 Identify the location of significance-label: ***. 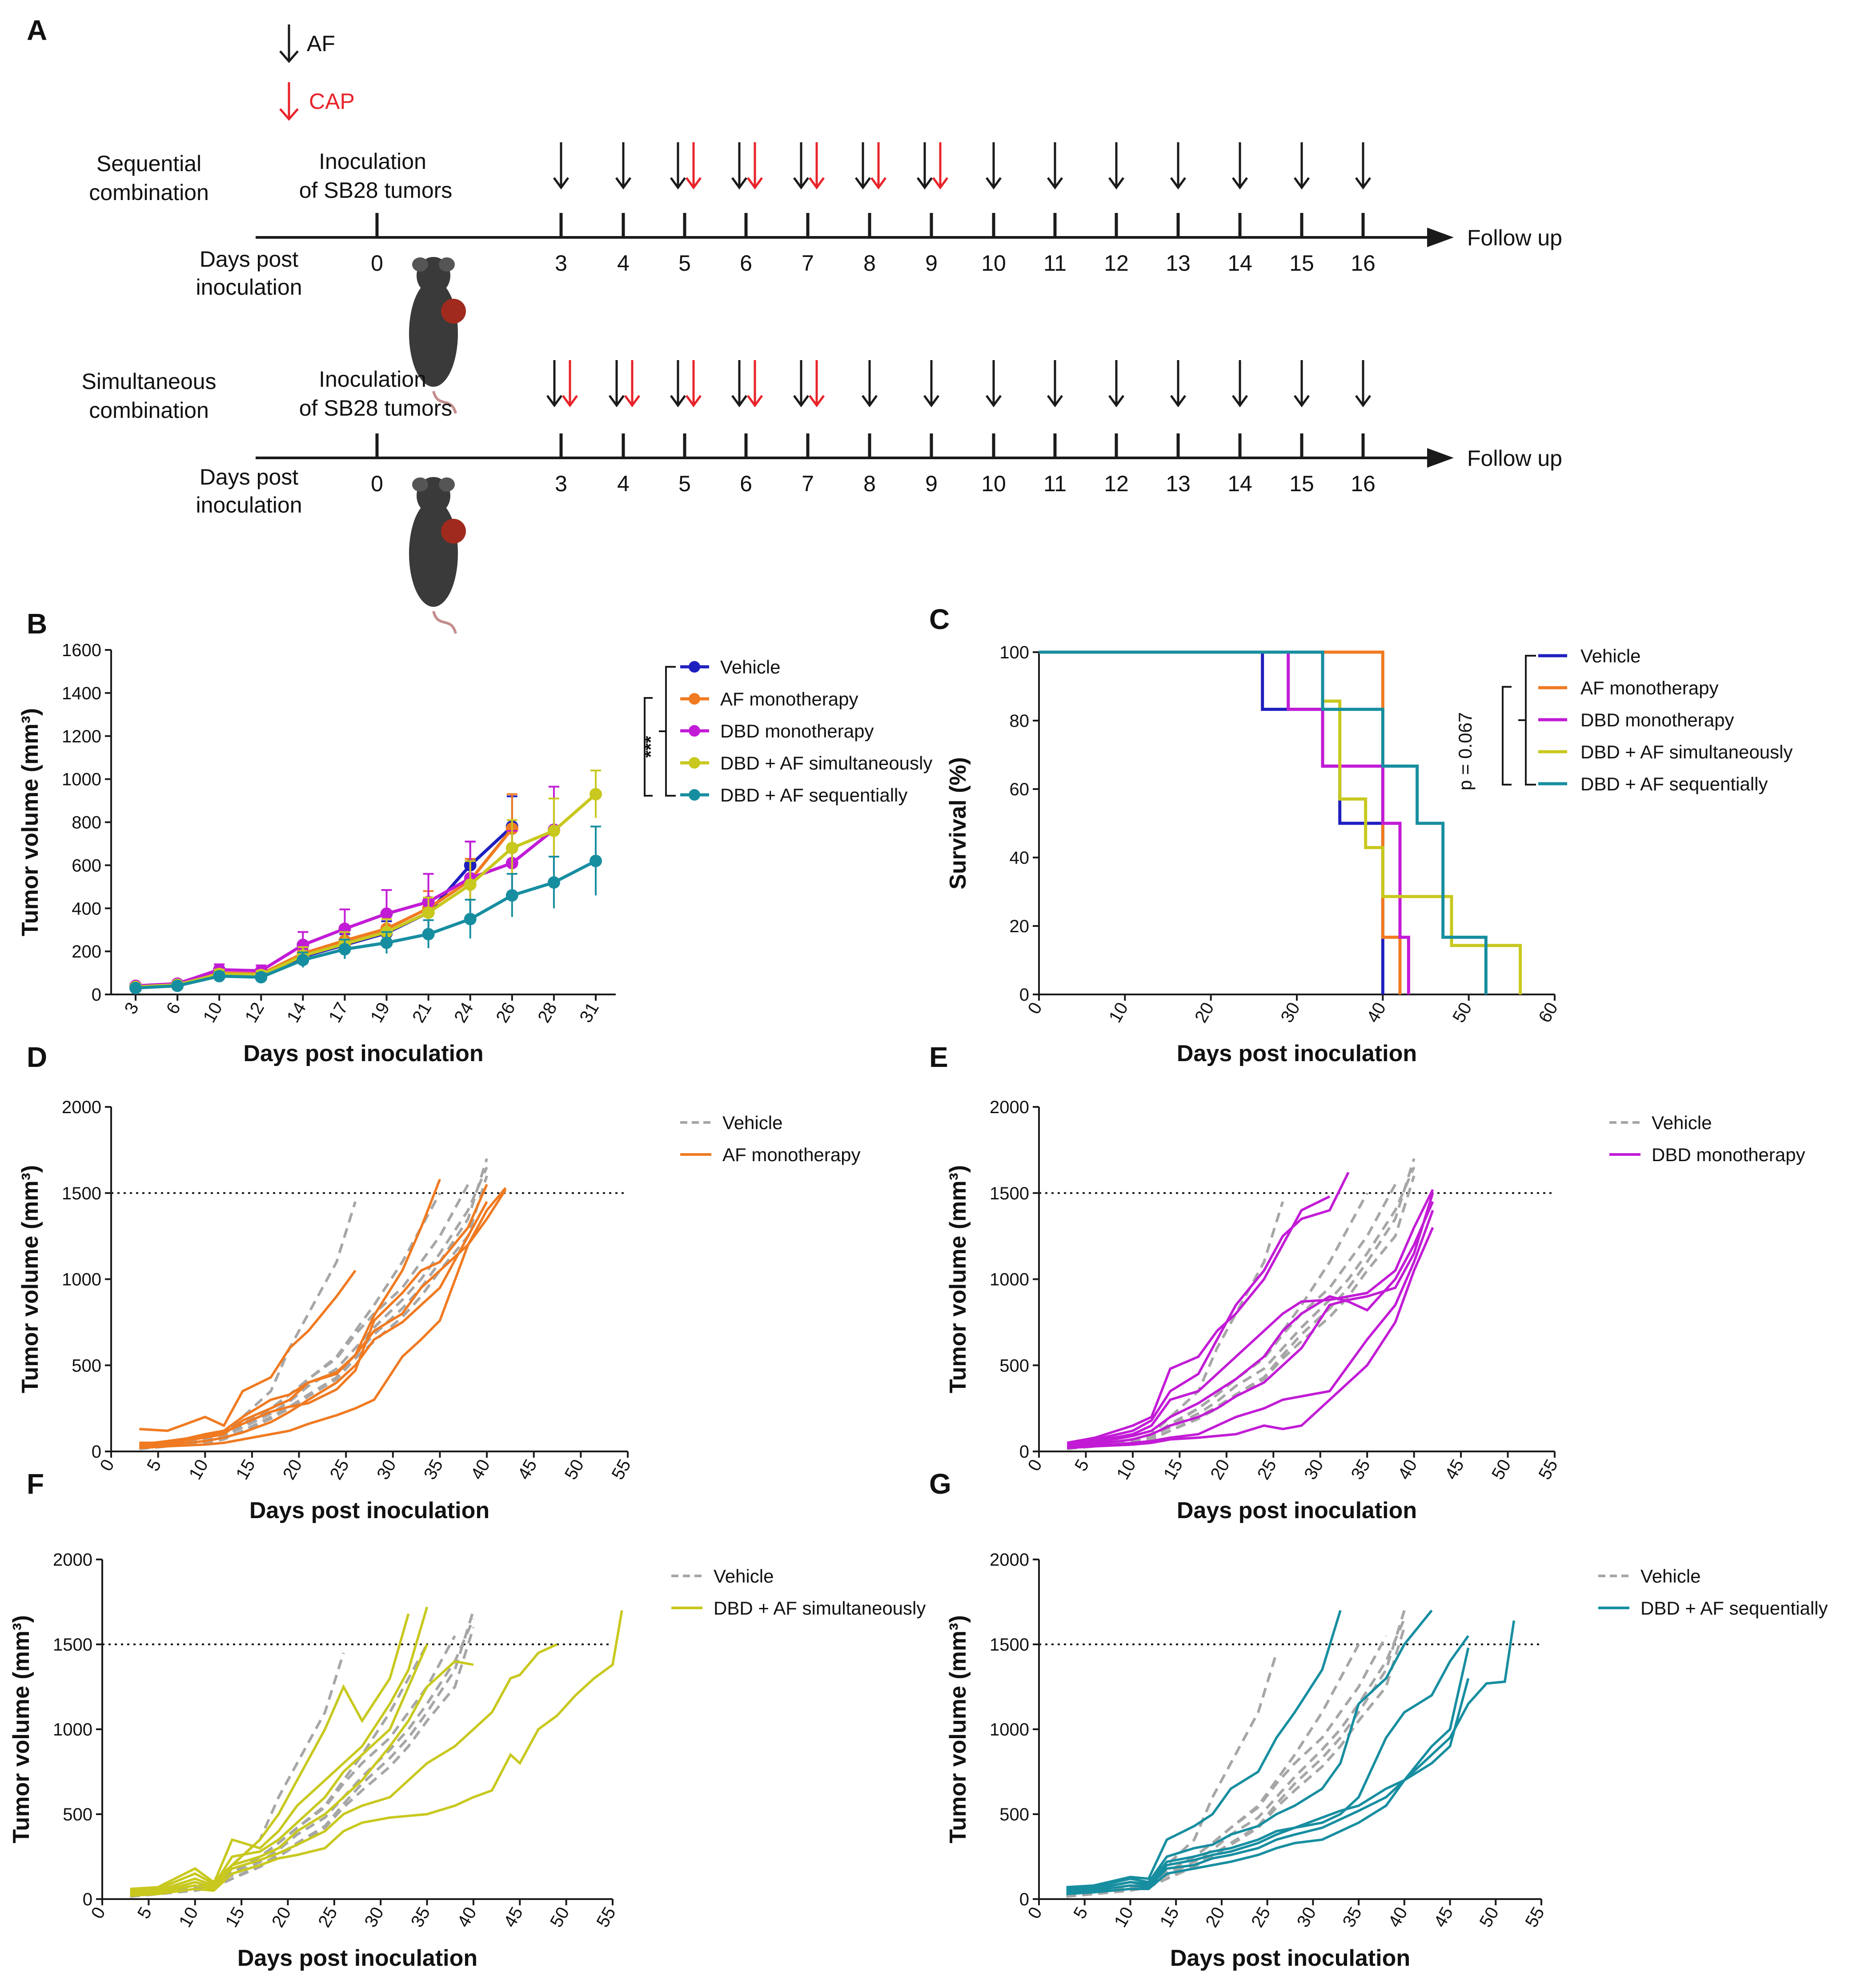
(650, 747).